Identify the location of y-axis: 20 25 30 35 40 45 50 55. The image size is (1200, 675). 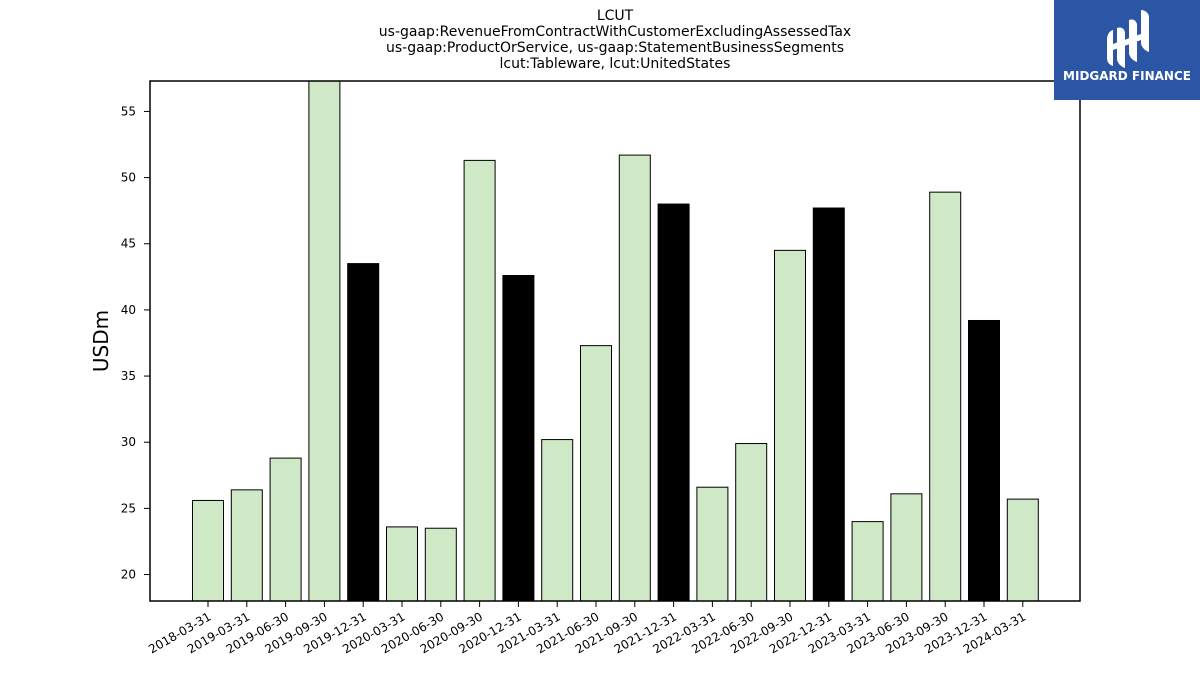
(135, 343).